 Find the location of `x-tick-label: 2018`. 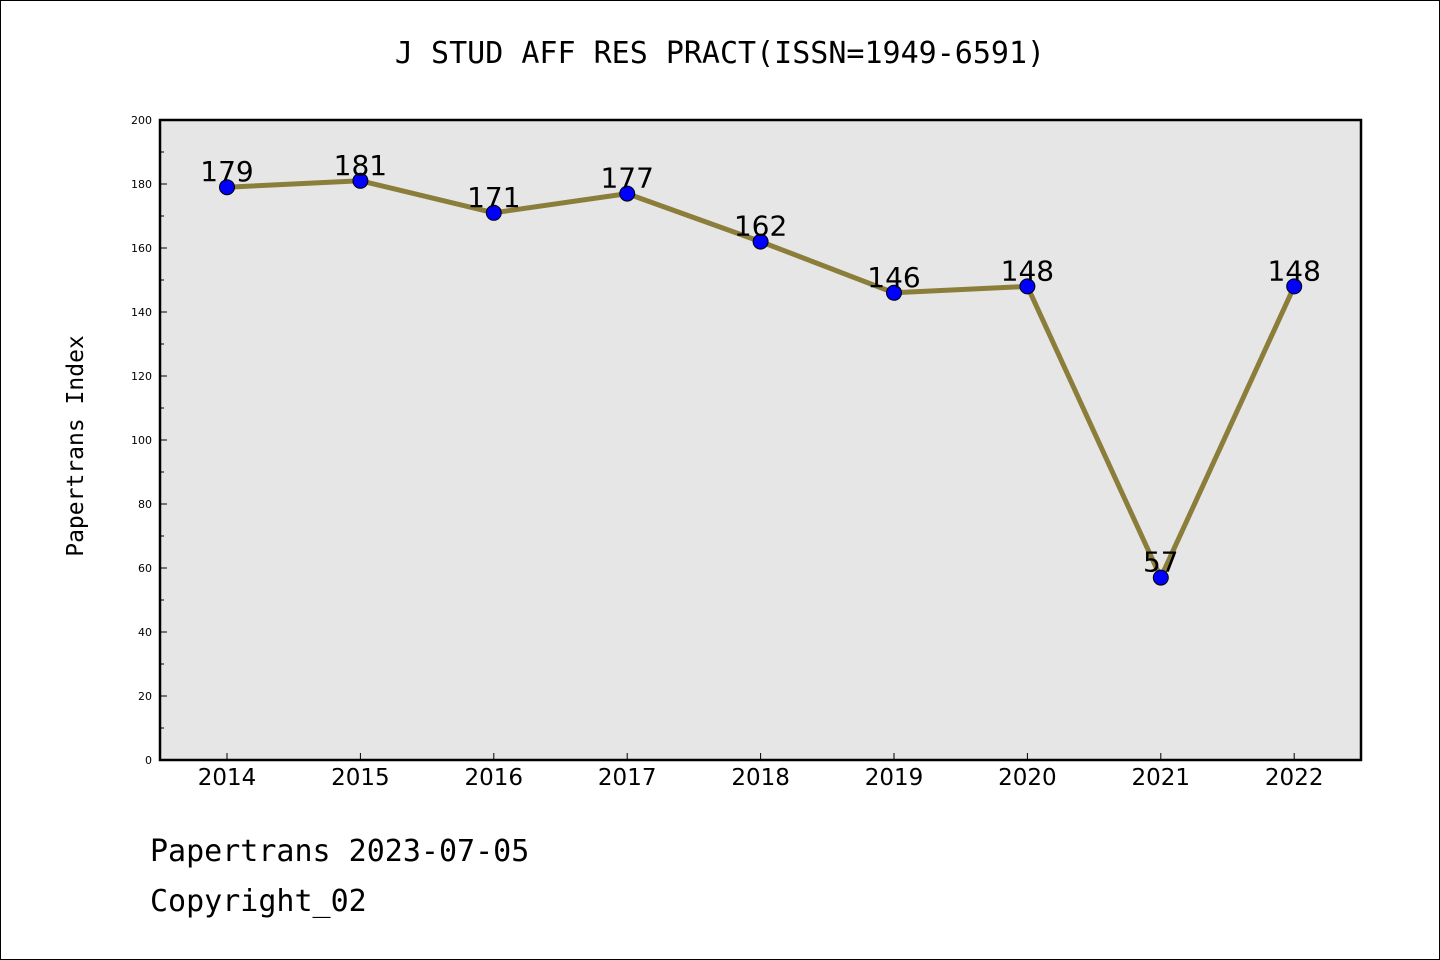

x-tick-label: 2018 is located at coordinates (760, 778).